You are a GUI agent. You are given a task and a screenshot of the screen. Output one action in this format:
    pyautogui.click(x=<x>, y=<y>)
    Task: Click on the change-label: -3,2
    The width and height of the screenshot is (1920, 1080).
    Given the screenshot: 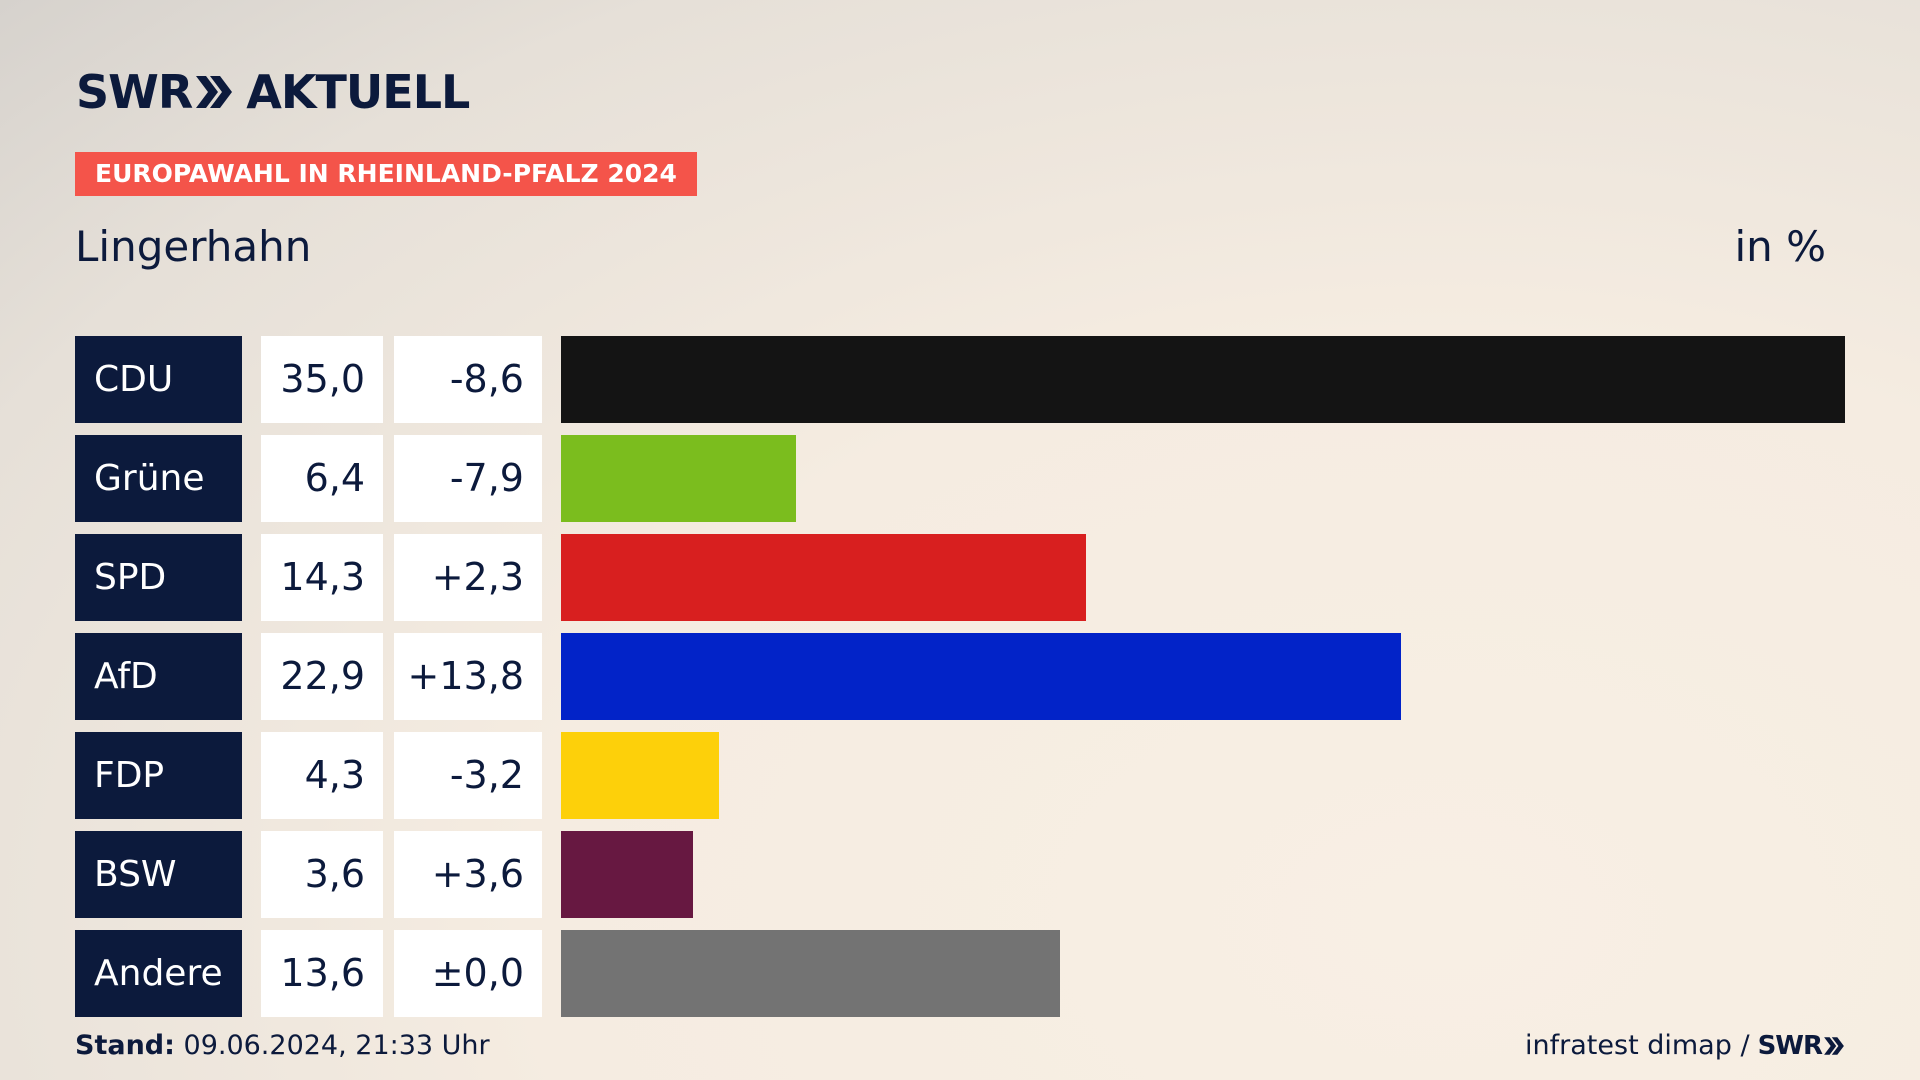 What is the action you would take?
    pyautogui.click(x=468, y=775)
    